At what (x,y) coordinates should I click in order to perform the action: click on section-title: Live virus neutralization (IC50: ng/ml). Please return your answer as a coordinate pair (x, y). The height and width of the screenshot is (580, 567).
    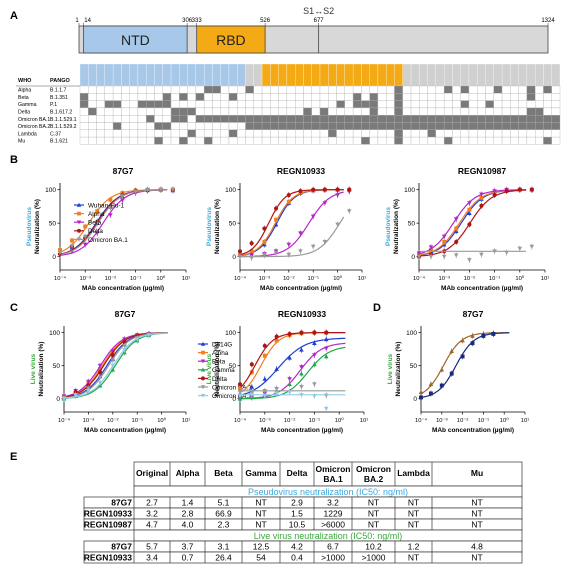
    Looking at the image, I should click on (328, 536).